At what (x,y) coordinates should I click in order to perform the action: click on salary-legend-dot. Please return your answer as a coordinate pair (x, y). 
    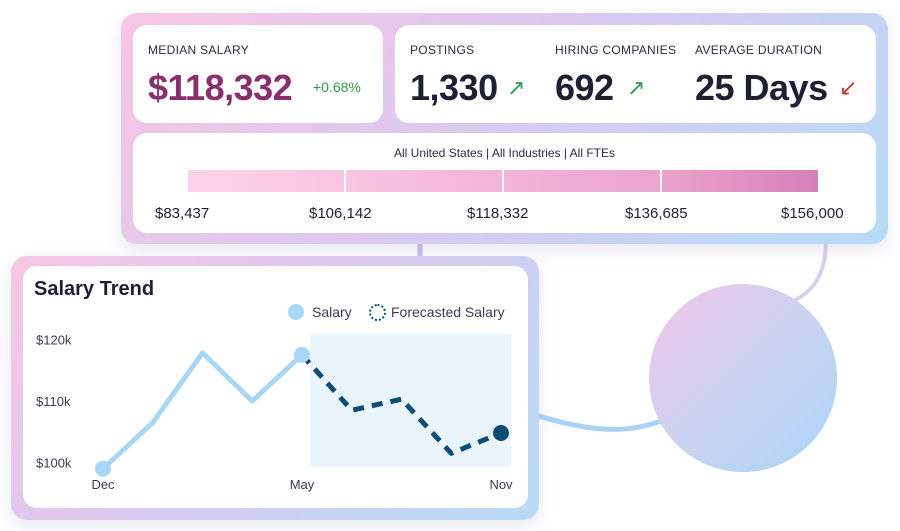
    Looking at the image, I should click on (296, 312).